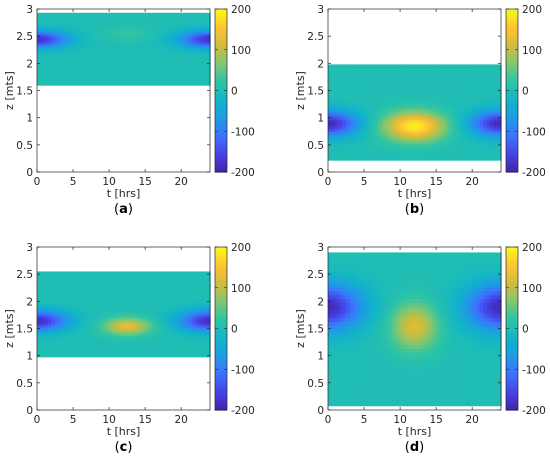 The width and height of the screenshot is (550, 473). Describe the element at coordinates (29, 173) in the screenshot. I see `y-tick-label: 0` at that location.